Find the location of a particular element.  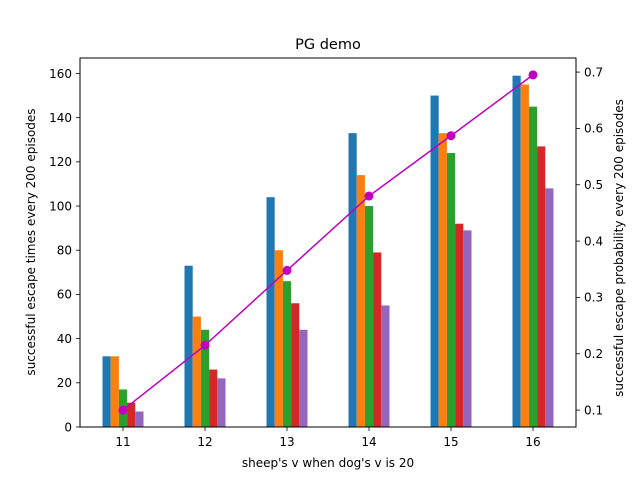

x-tick-label: 16 is located at coordinates (532, 442).